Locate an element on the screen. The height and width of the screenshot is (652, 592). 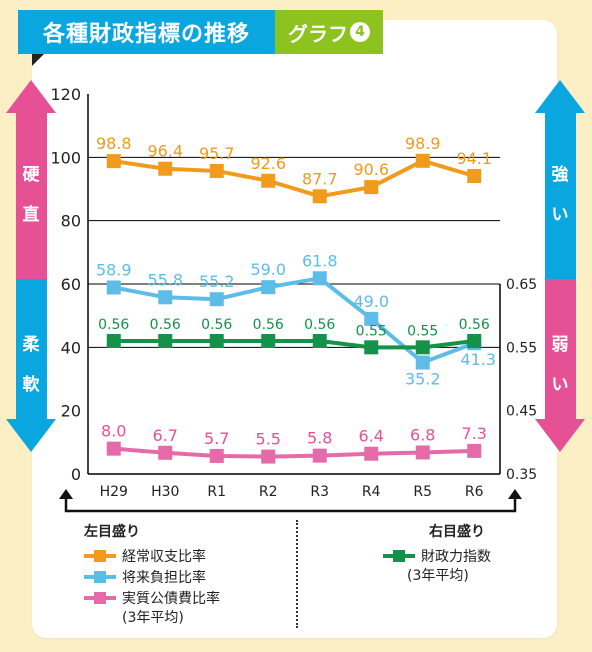
right-top-char-2: い is located at coordinates (560, 215).